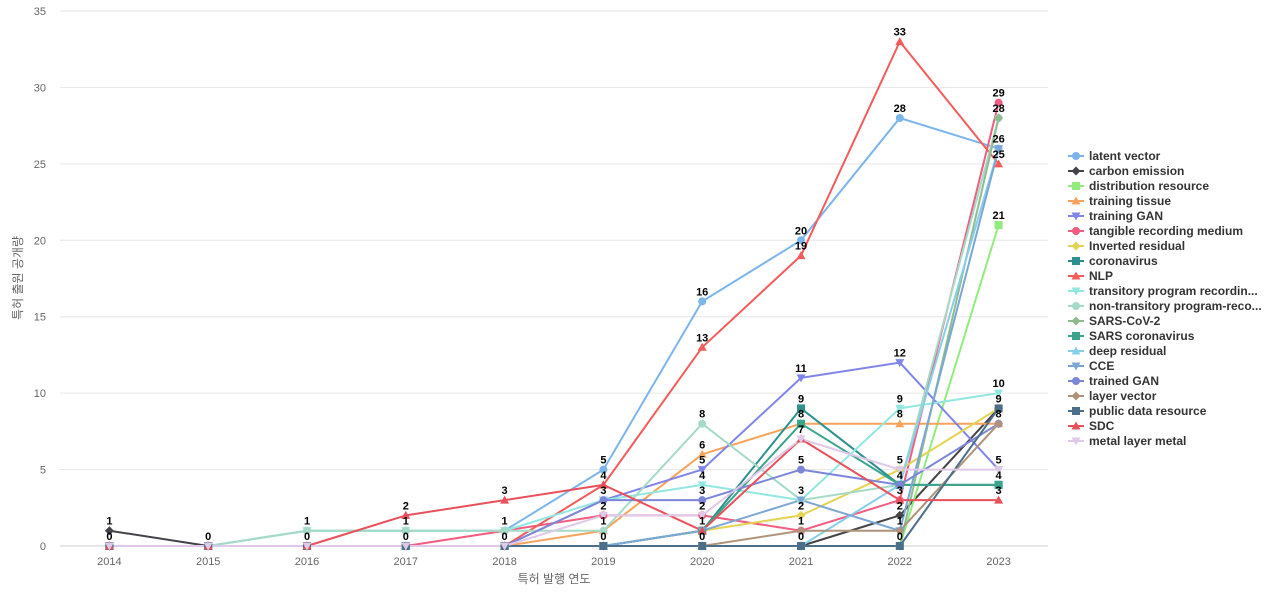  What do you see at coordinates (702, 338) in the screenshot?
I see `data-label: 13` at bounding box center [702, 338].